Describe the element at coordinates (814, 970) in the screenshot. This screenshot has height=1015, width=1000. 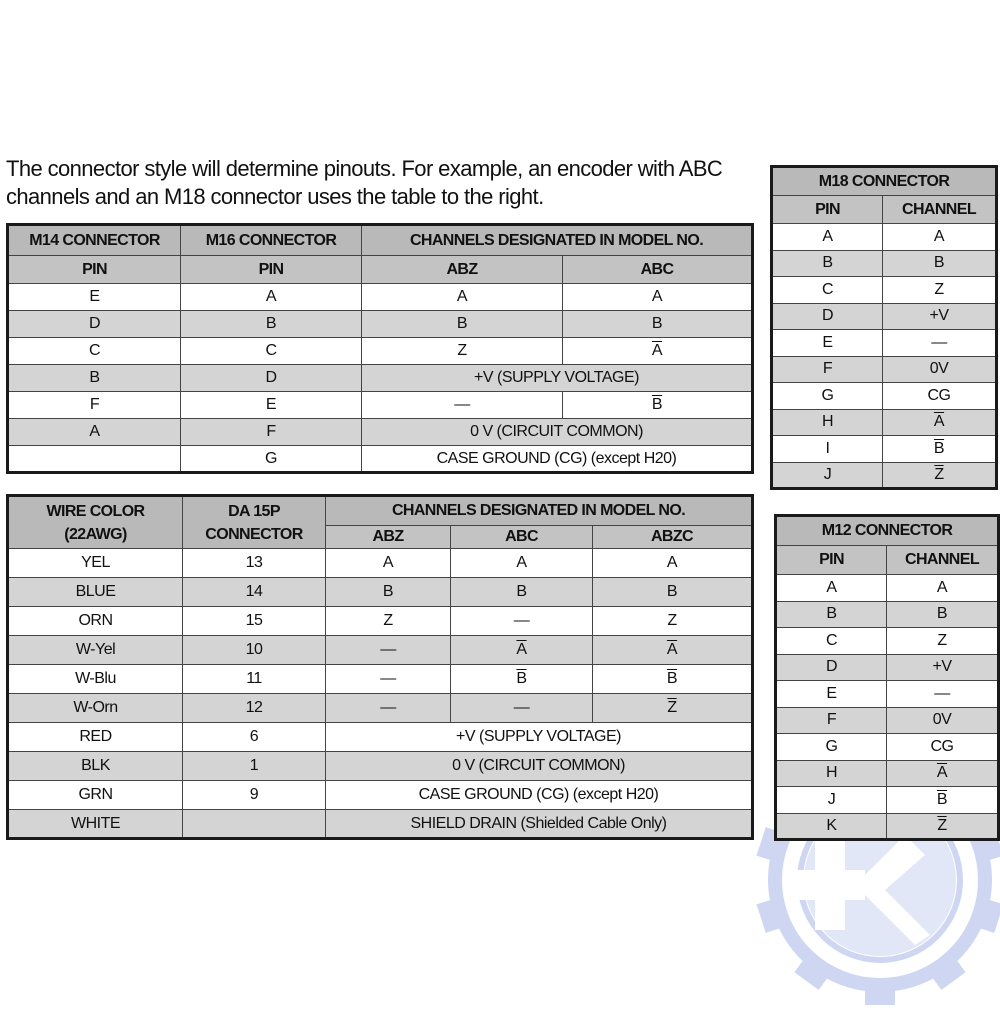
I see `gear-tooth` at that location.